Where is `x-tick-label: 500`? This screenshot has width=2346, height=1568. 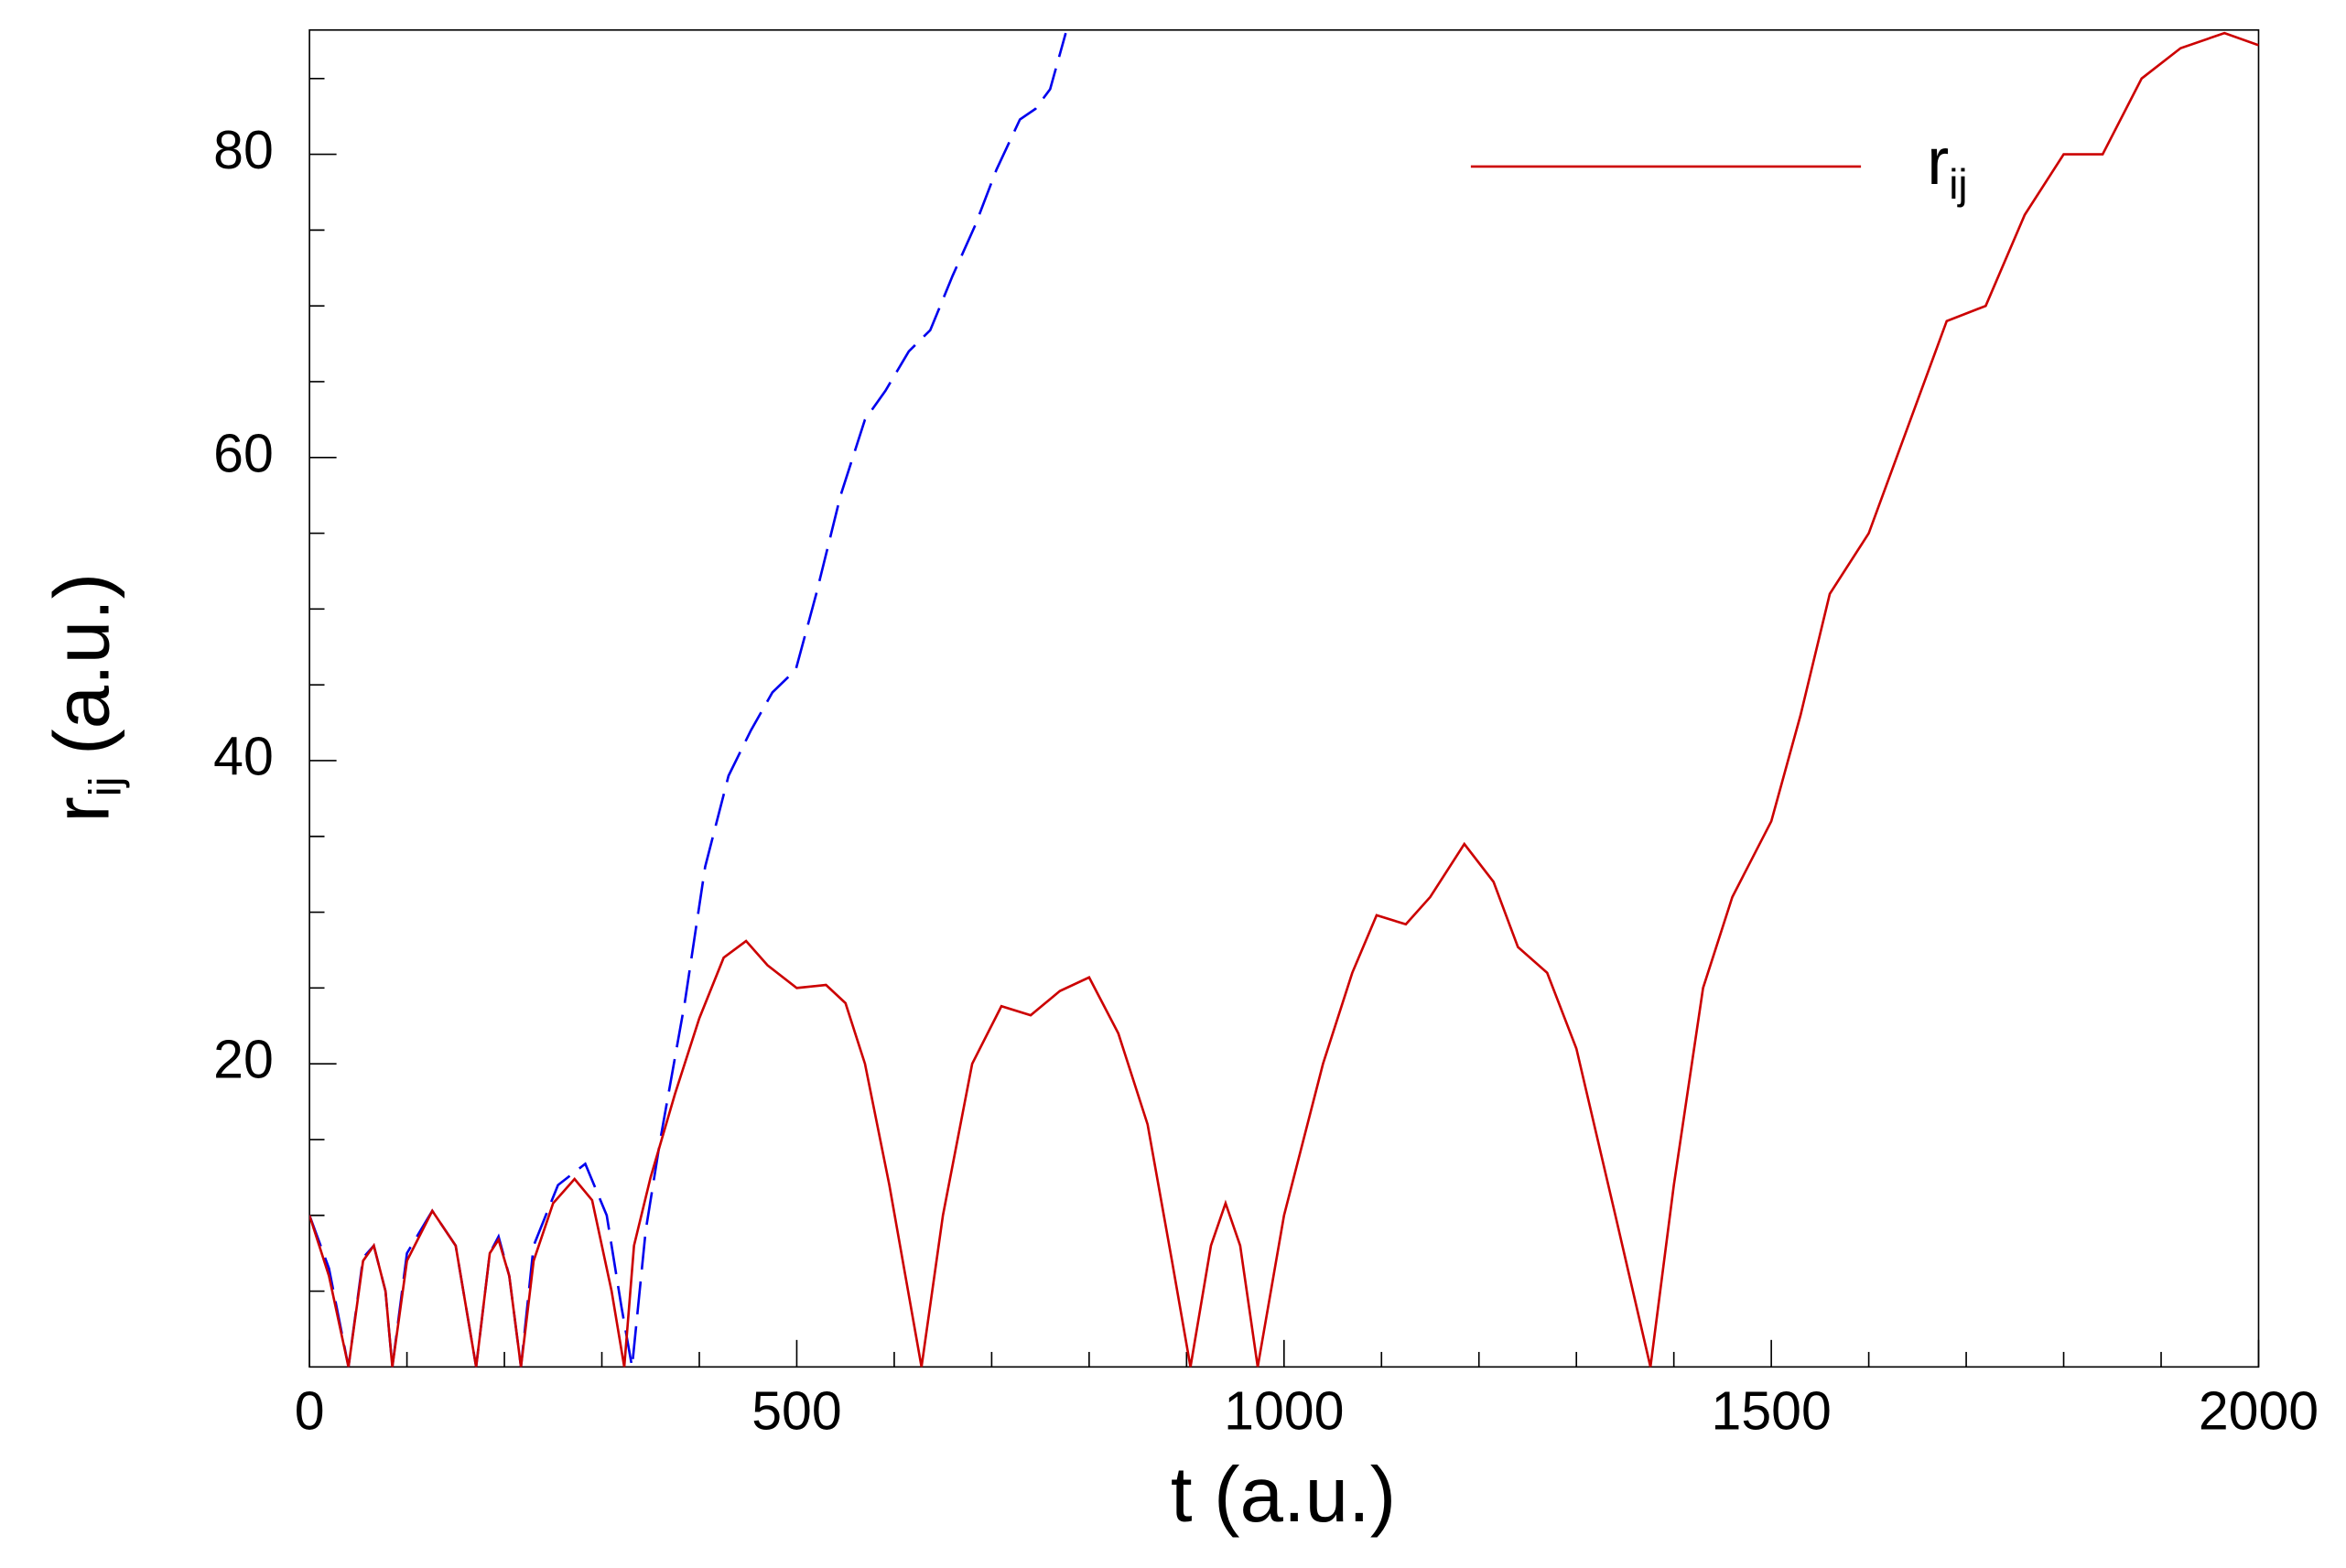
x-tick-label: 500 is located at coordinates (796, 1410).